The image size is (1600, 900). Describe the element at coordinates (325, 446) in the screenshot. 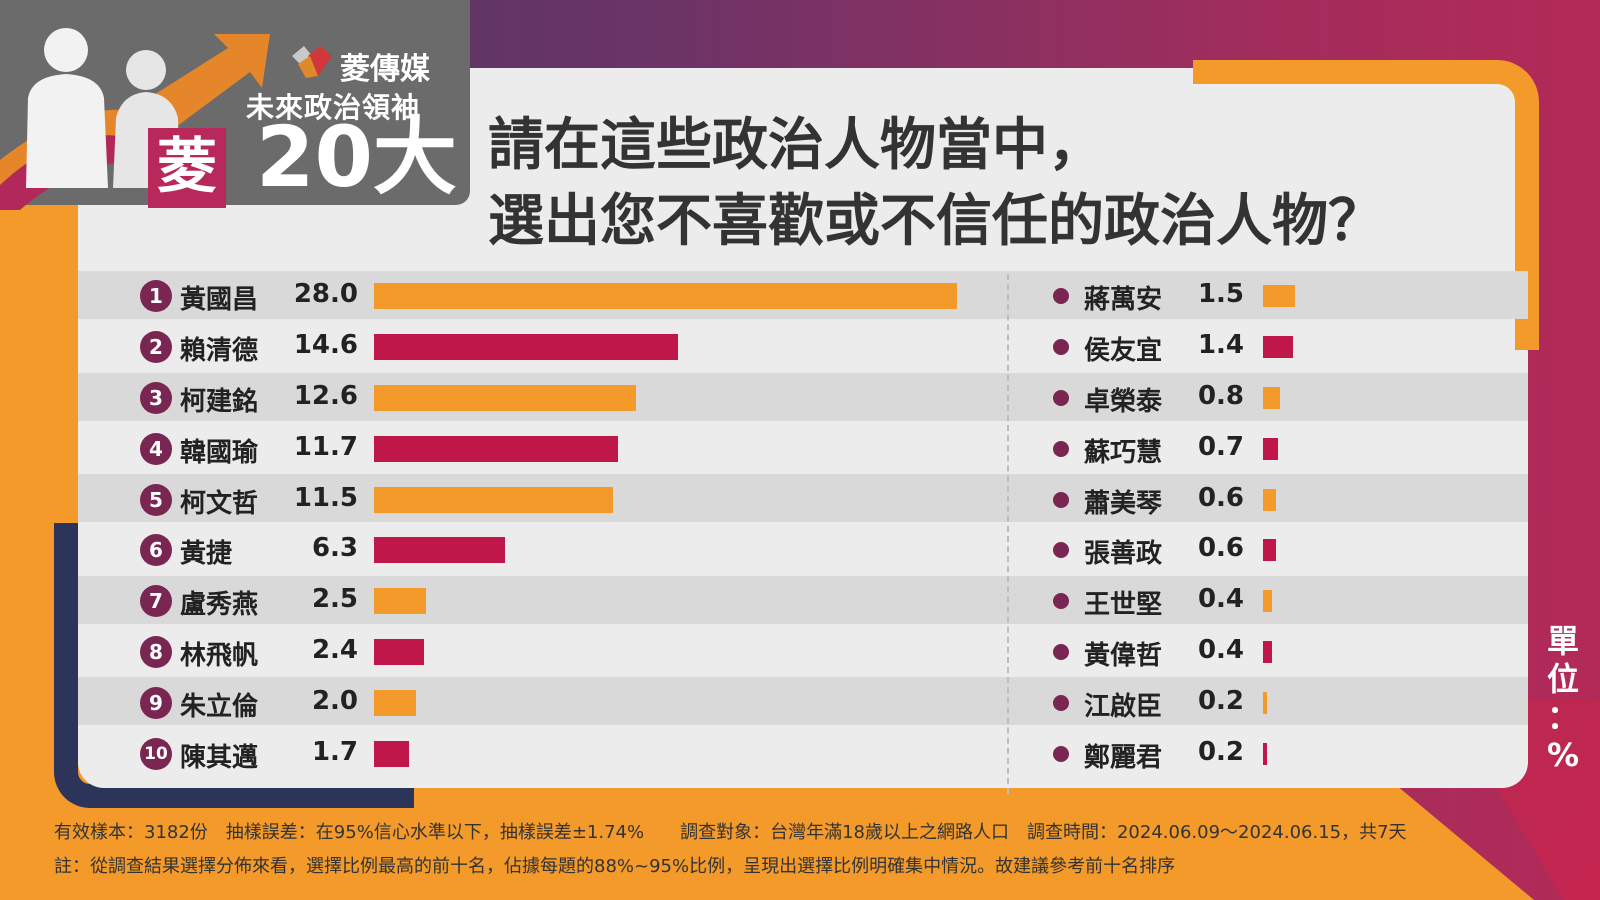

I see `value-label: 11.7` at that location.